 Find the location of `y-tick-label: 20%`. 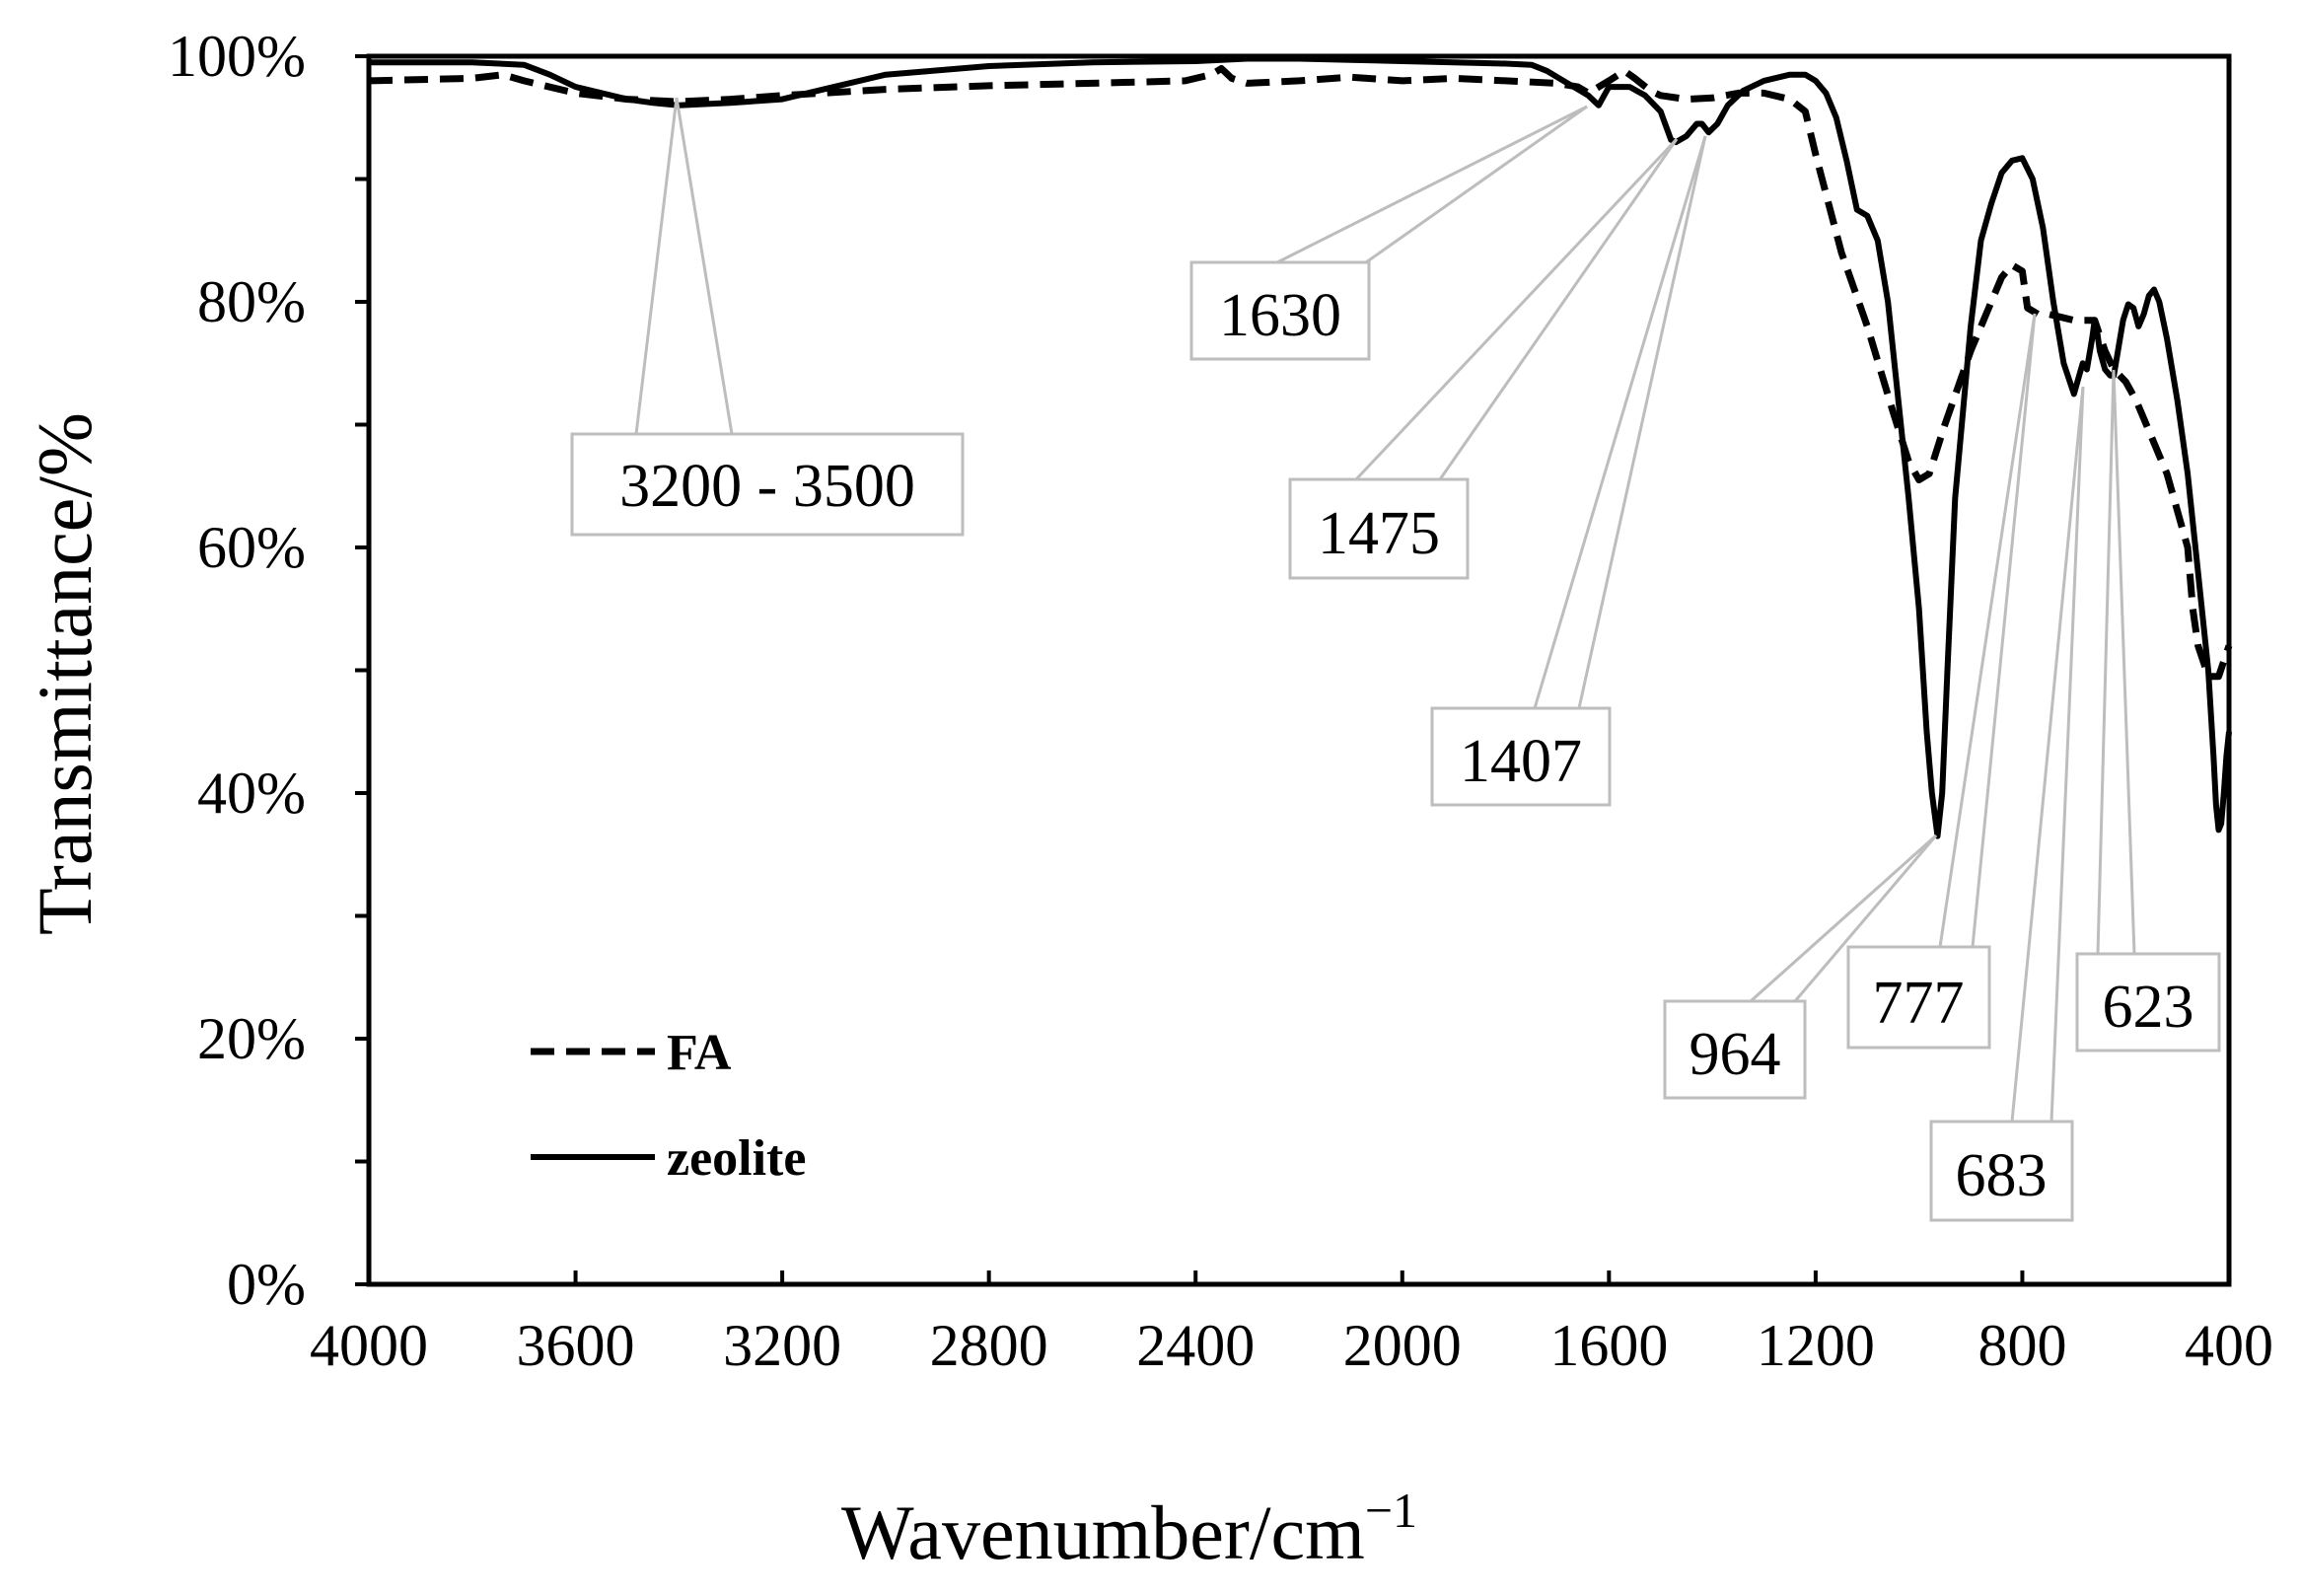

y-tick-label: 20% is located at coordinates (252, 1038).